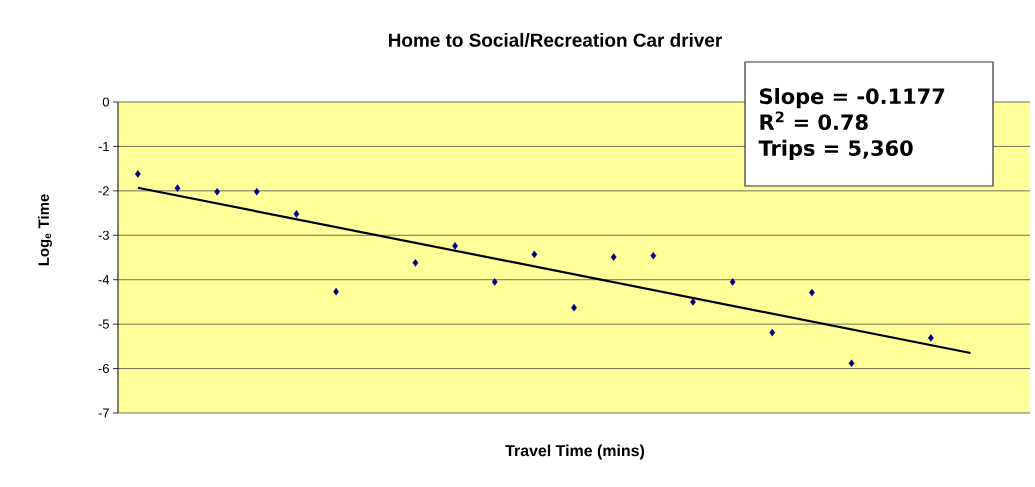  I want to click on annotation: R$^{2}$ = 0.78, so click(814, 121).